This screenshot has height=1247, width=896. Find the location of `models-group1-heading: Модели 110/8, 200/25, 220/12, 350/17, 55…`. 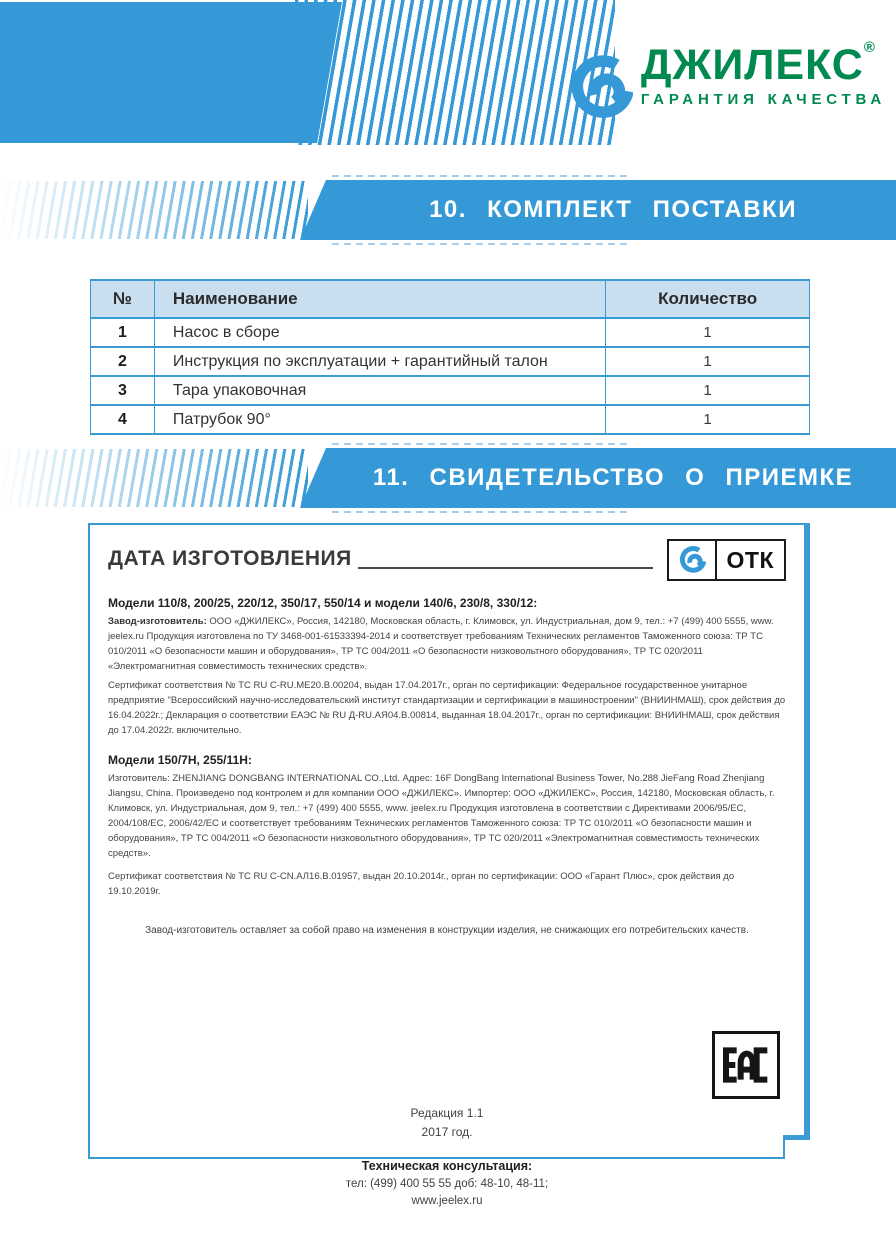

models-group1-heading: Модели 110/8, 200/25, 220/12, 350/17, 55… is located at coordinates (323, 603).